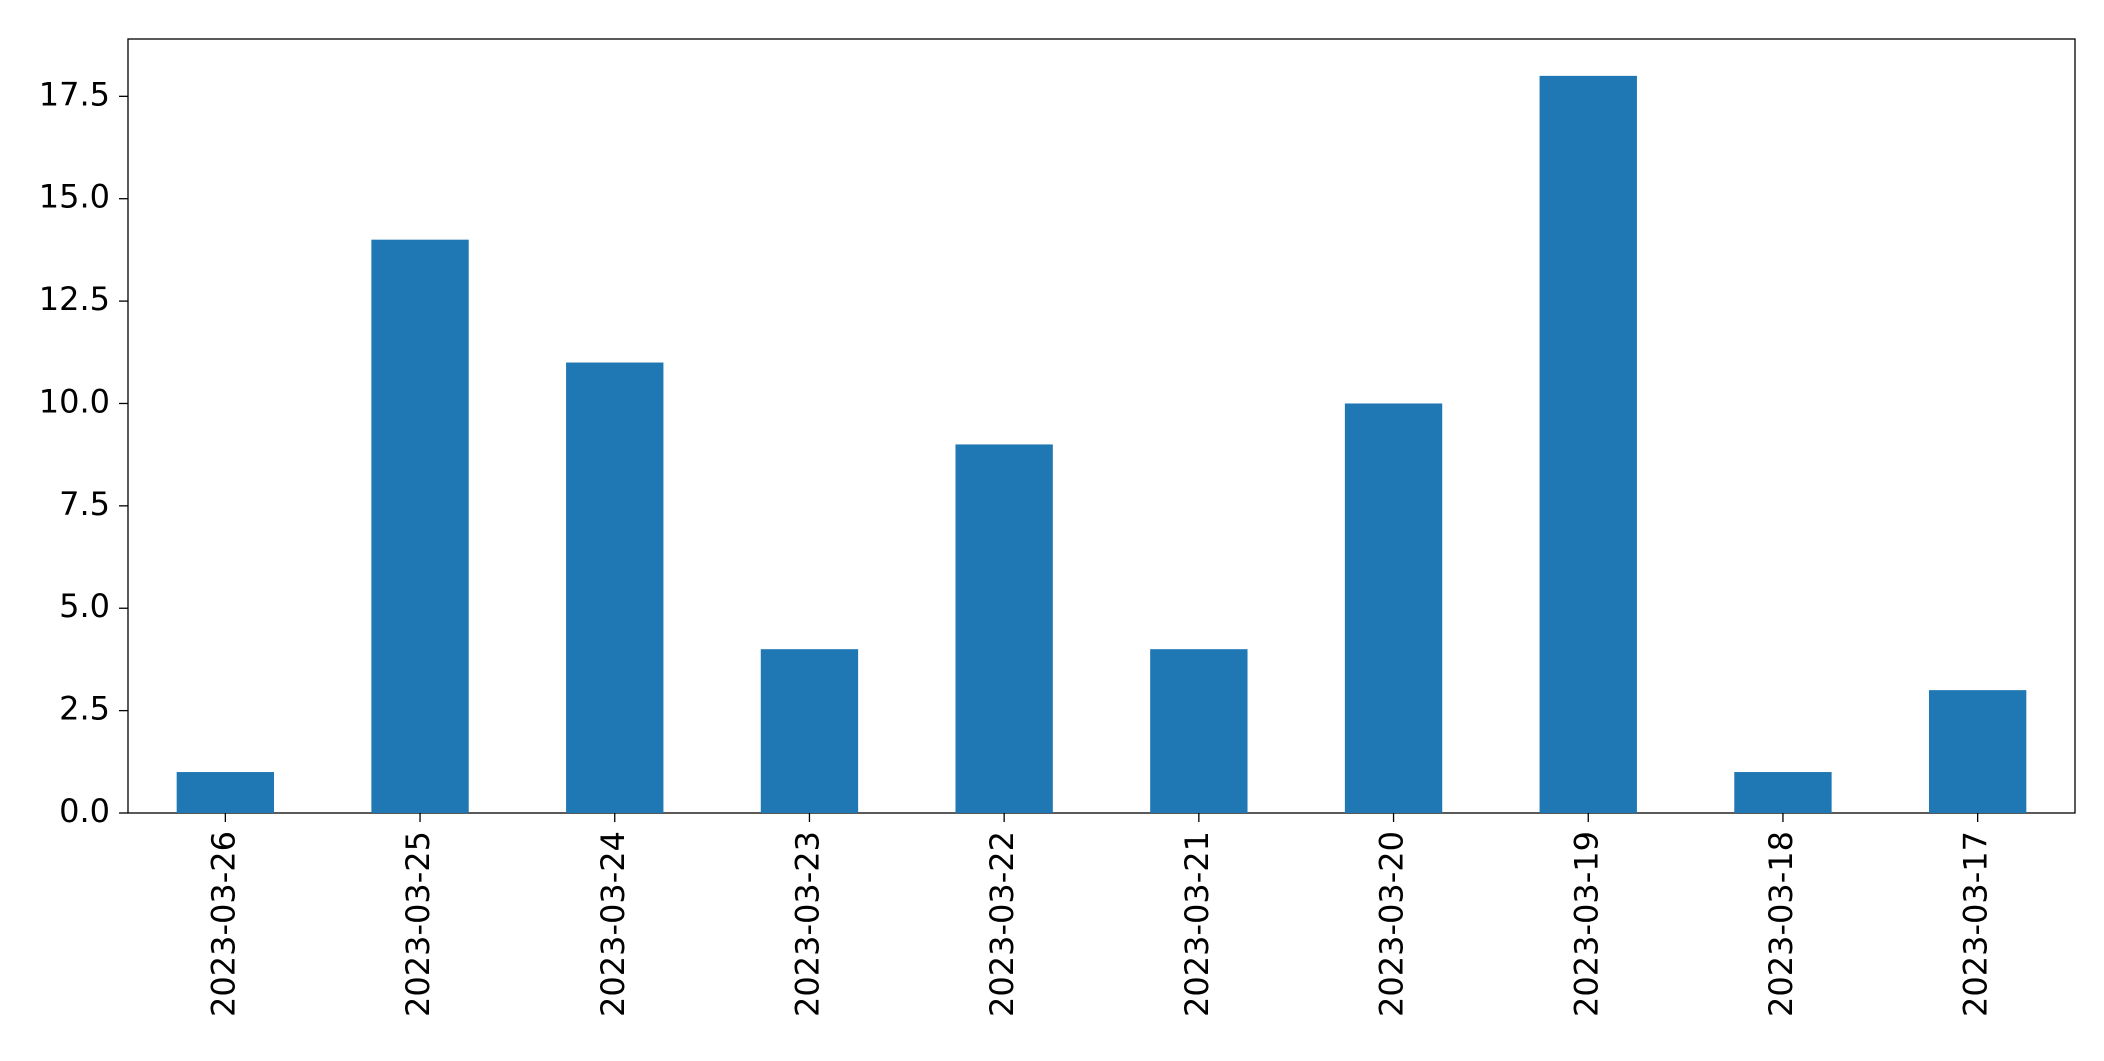 Image resolution: width=2104 pixels, height=1061 pixels. What do you see at coordinates (1392, 924) in the screenshot?
I see `x-tick-label: 2023-03-20` at bounding box center [1392, 924].